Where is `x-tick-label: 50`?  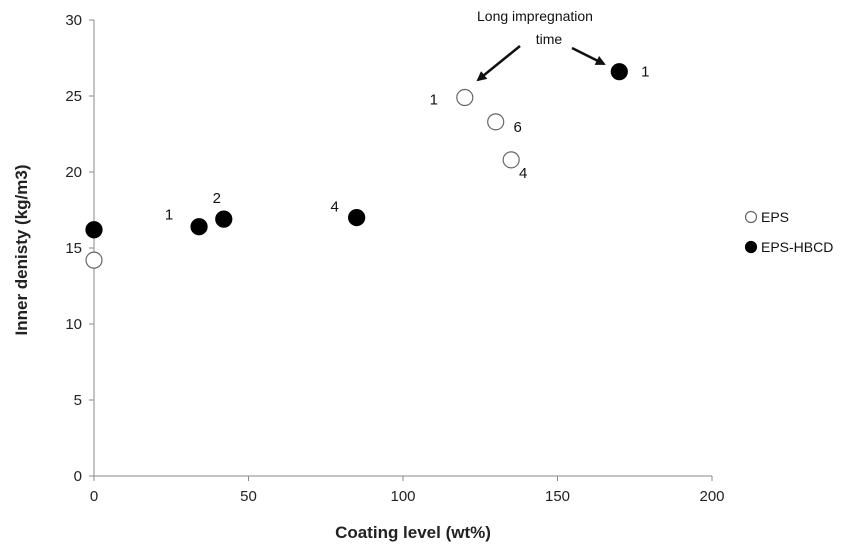 x-tick-label: 50 is located at coordinates (248, 496).